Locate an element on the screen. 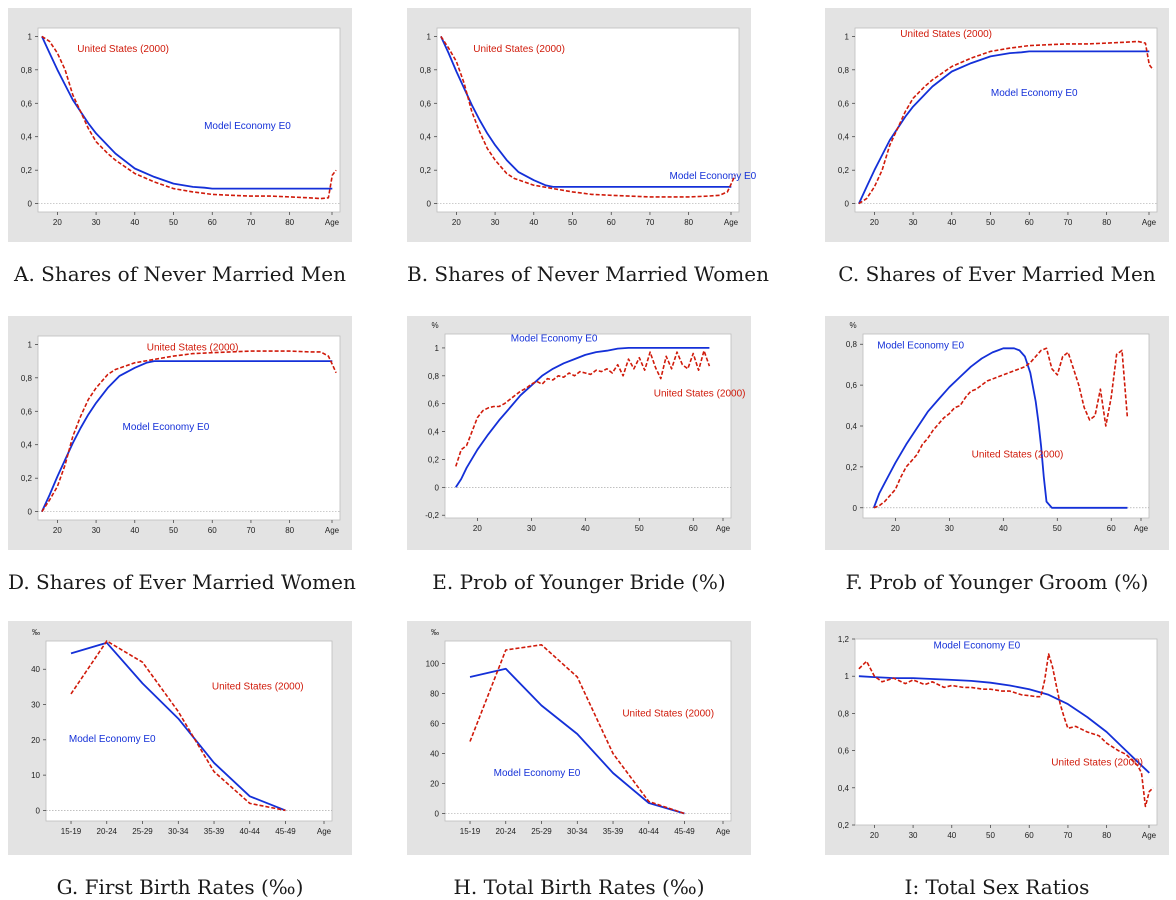 The image size is (1176, 900). x-tick-label: 35-39 is located at coordinates (214, 831).